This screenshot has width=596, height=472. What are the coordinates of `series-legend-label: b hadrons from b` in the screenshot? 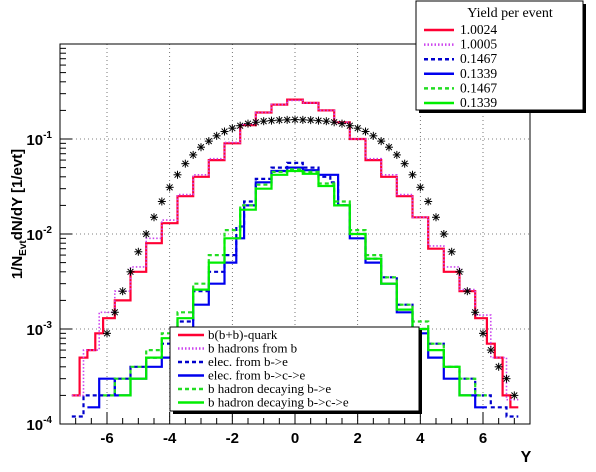 It's located at (252, 348).